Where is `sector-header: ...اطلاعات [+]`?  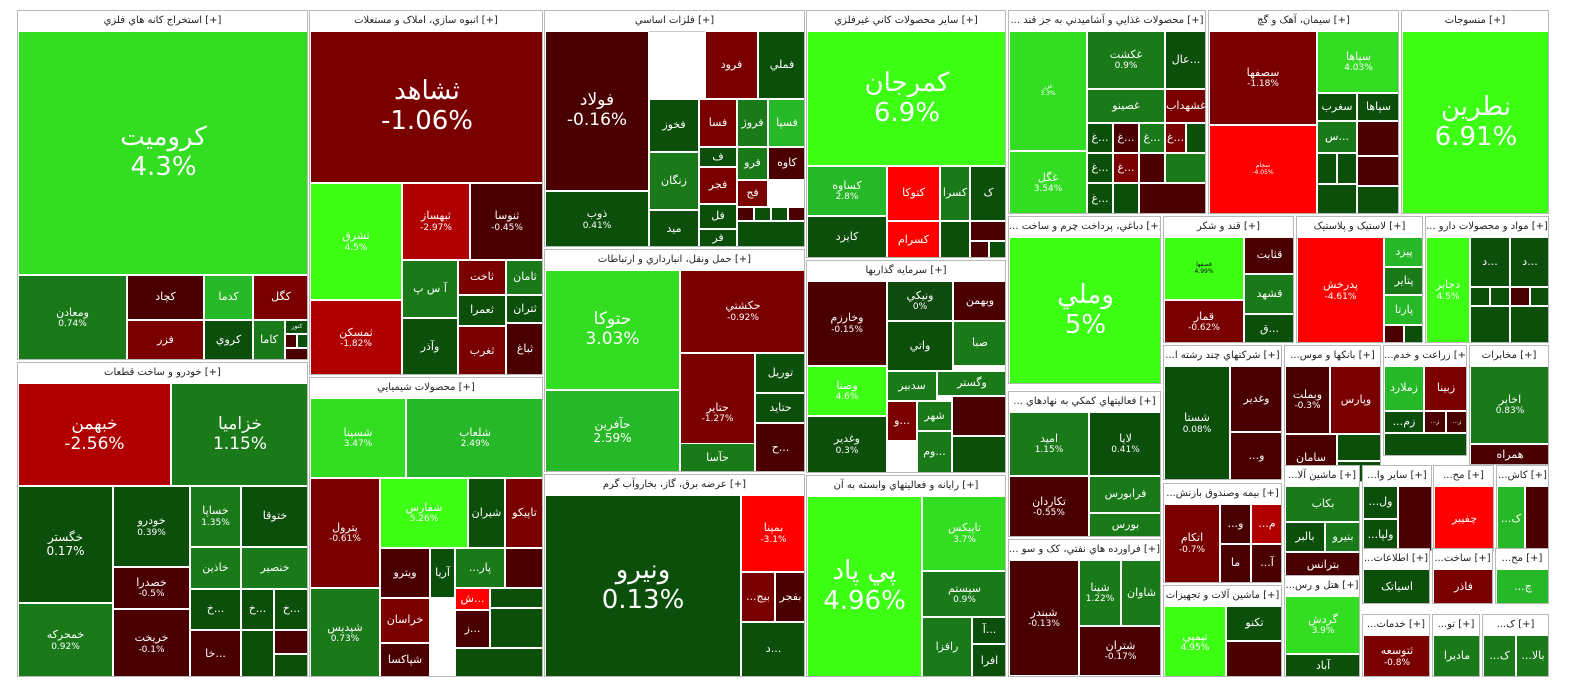 sector-header: ...اطلاعات [+] is located at coordinates (1396, 559).